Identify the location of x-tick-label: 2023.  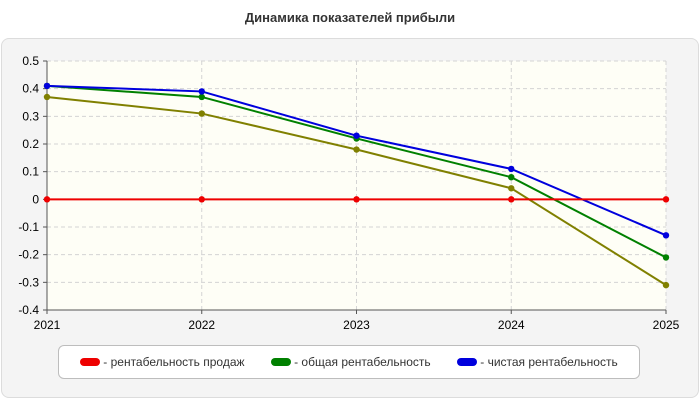
(356, 325).